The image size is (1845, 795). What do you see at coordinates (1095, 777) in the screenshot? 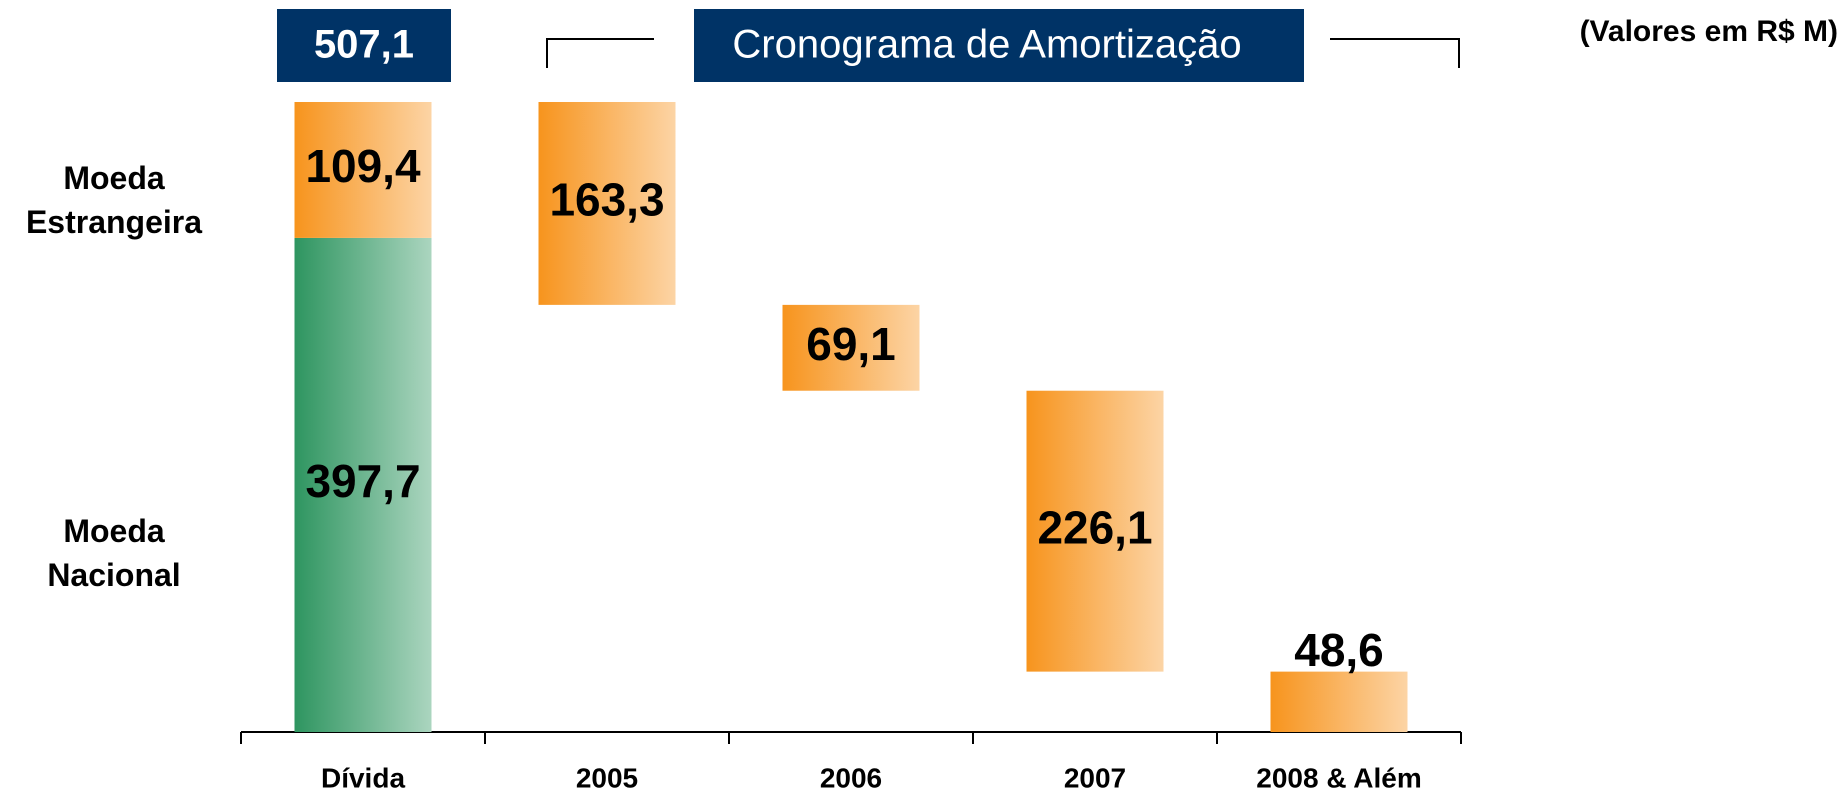
I see `x-tick-label: 2007` at bounding box center [1095, 777].